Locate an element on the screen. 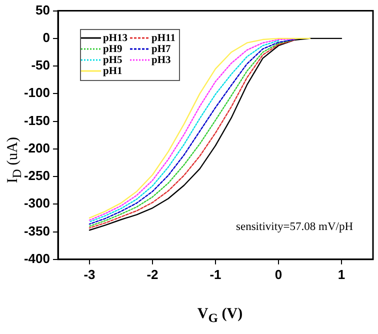 This screenshot has height=334, width=378. legend-label: pH1 is located at coordinates (112, 71).